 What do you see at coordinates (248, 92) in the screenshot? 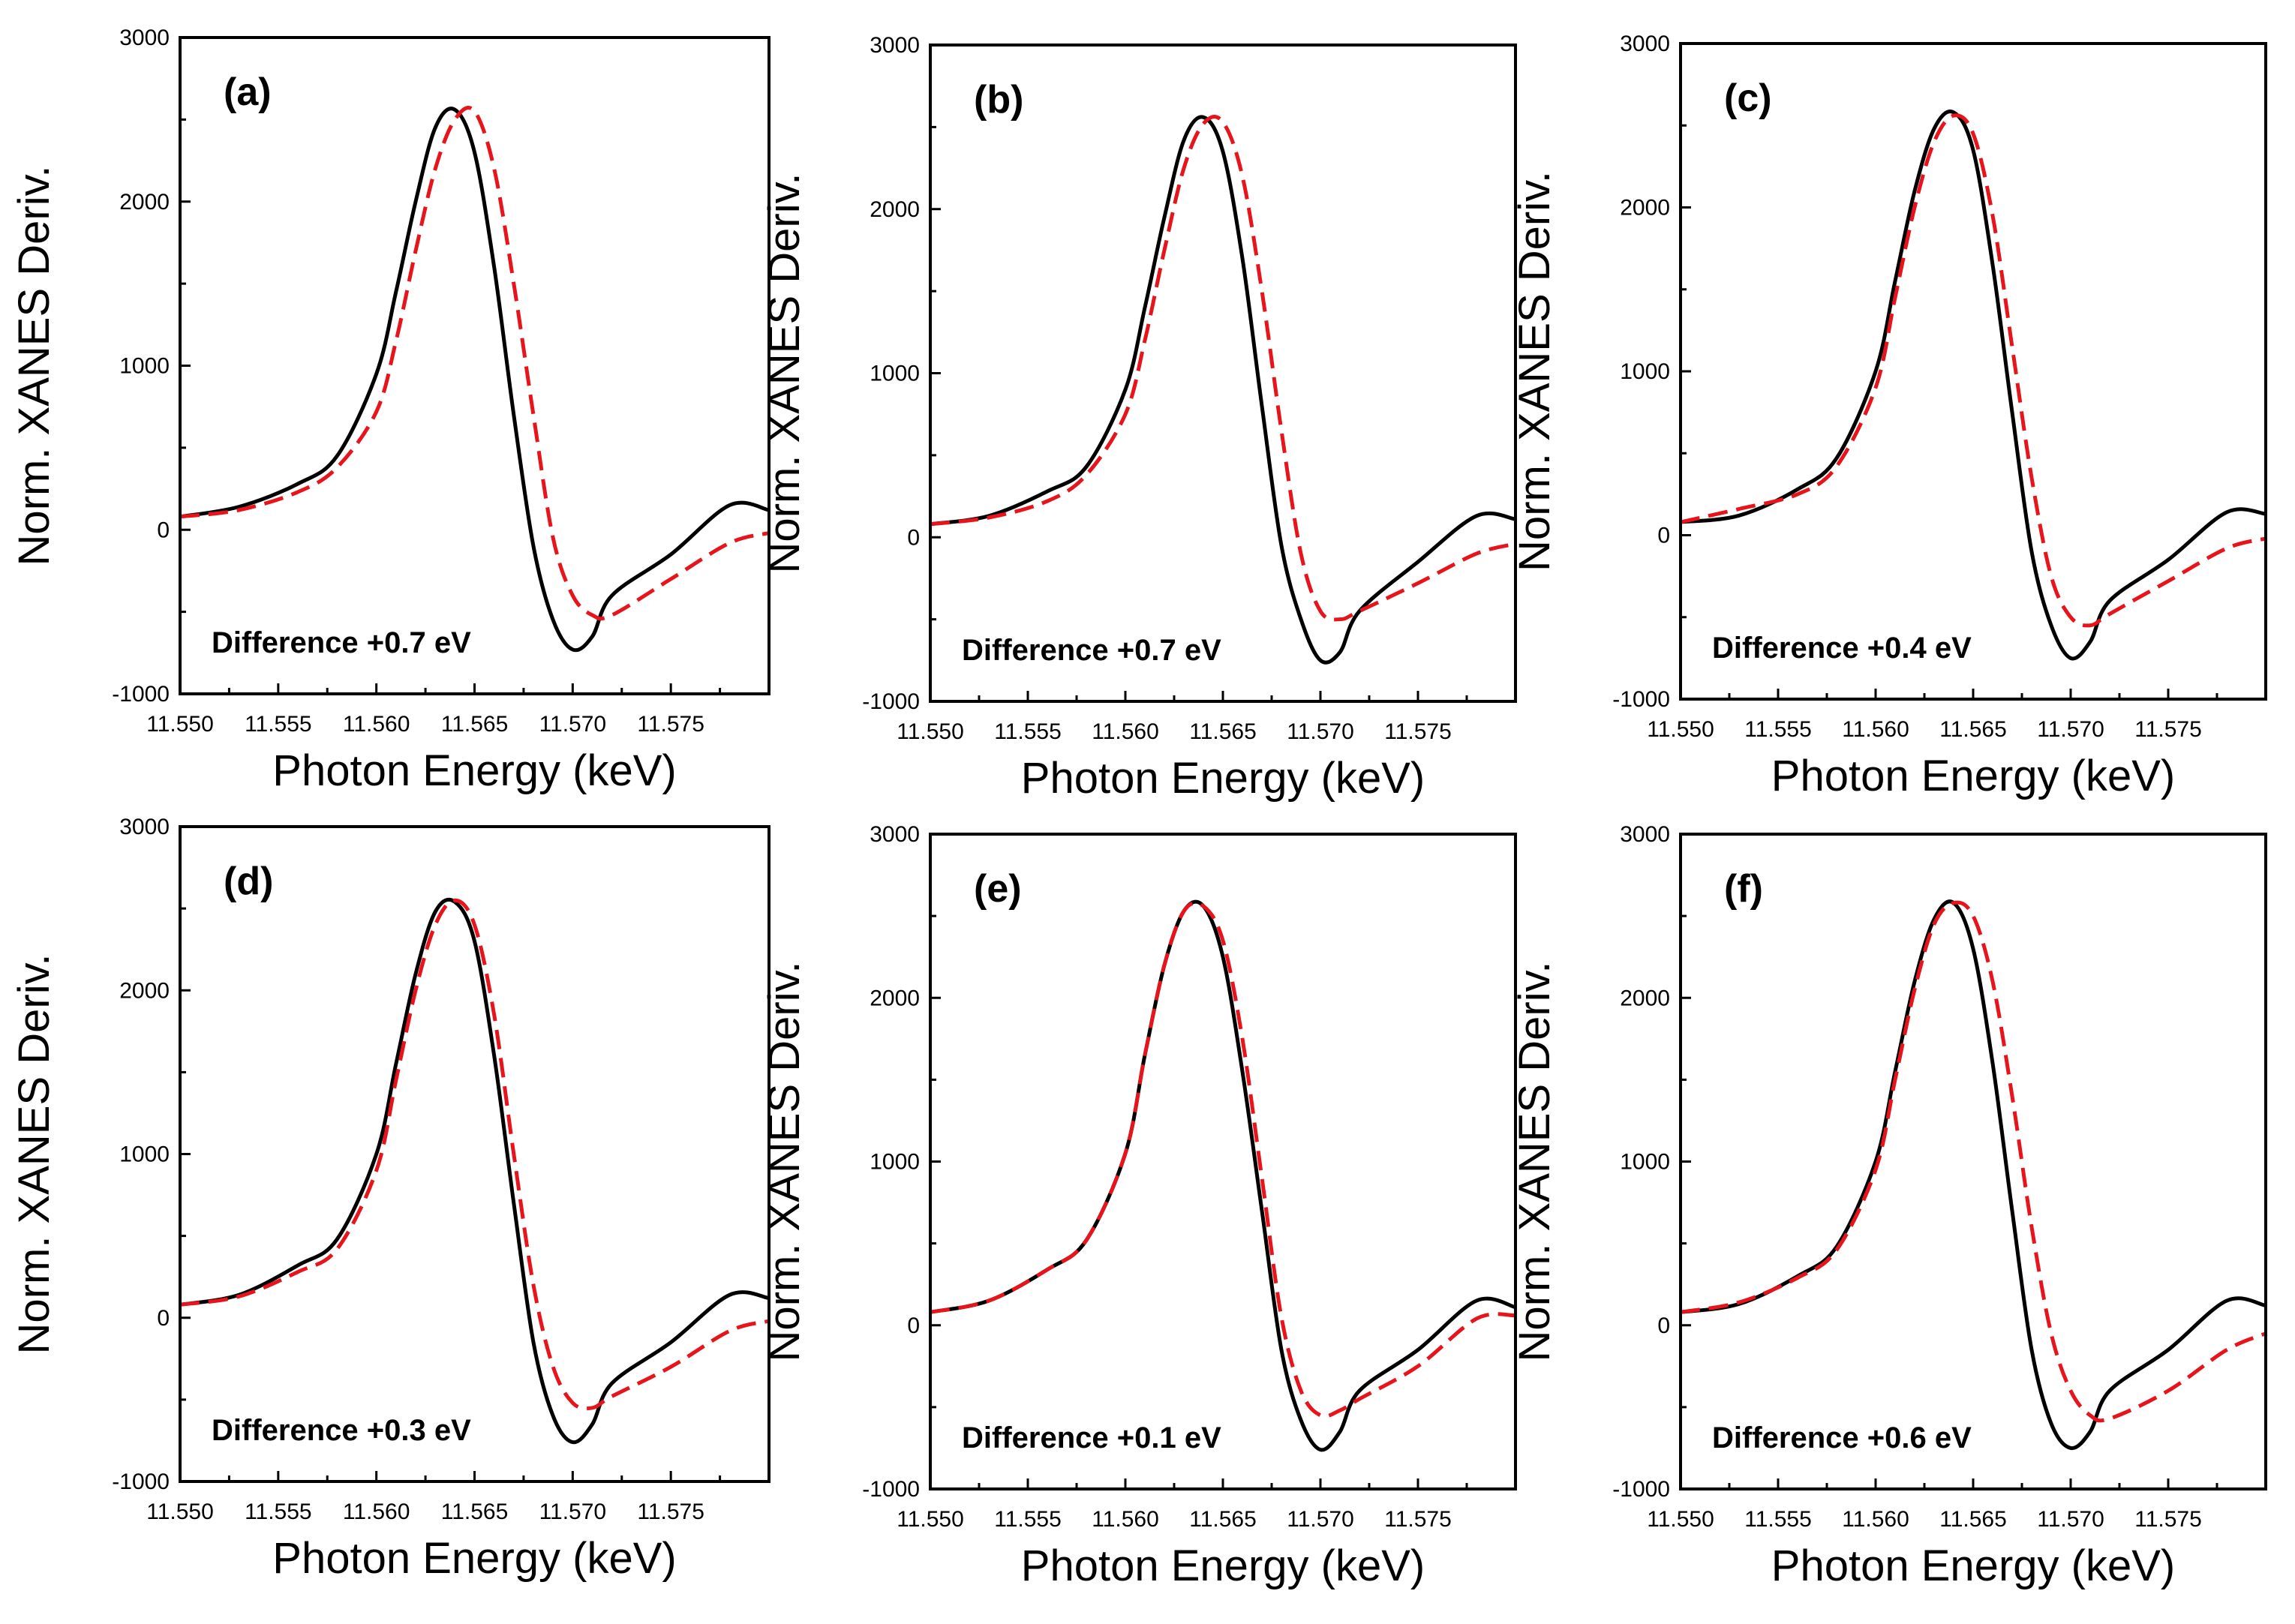
I see `panel-label: (a)` at bounding box center [248, 92].